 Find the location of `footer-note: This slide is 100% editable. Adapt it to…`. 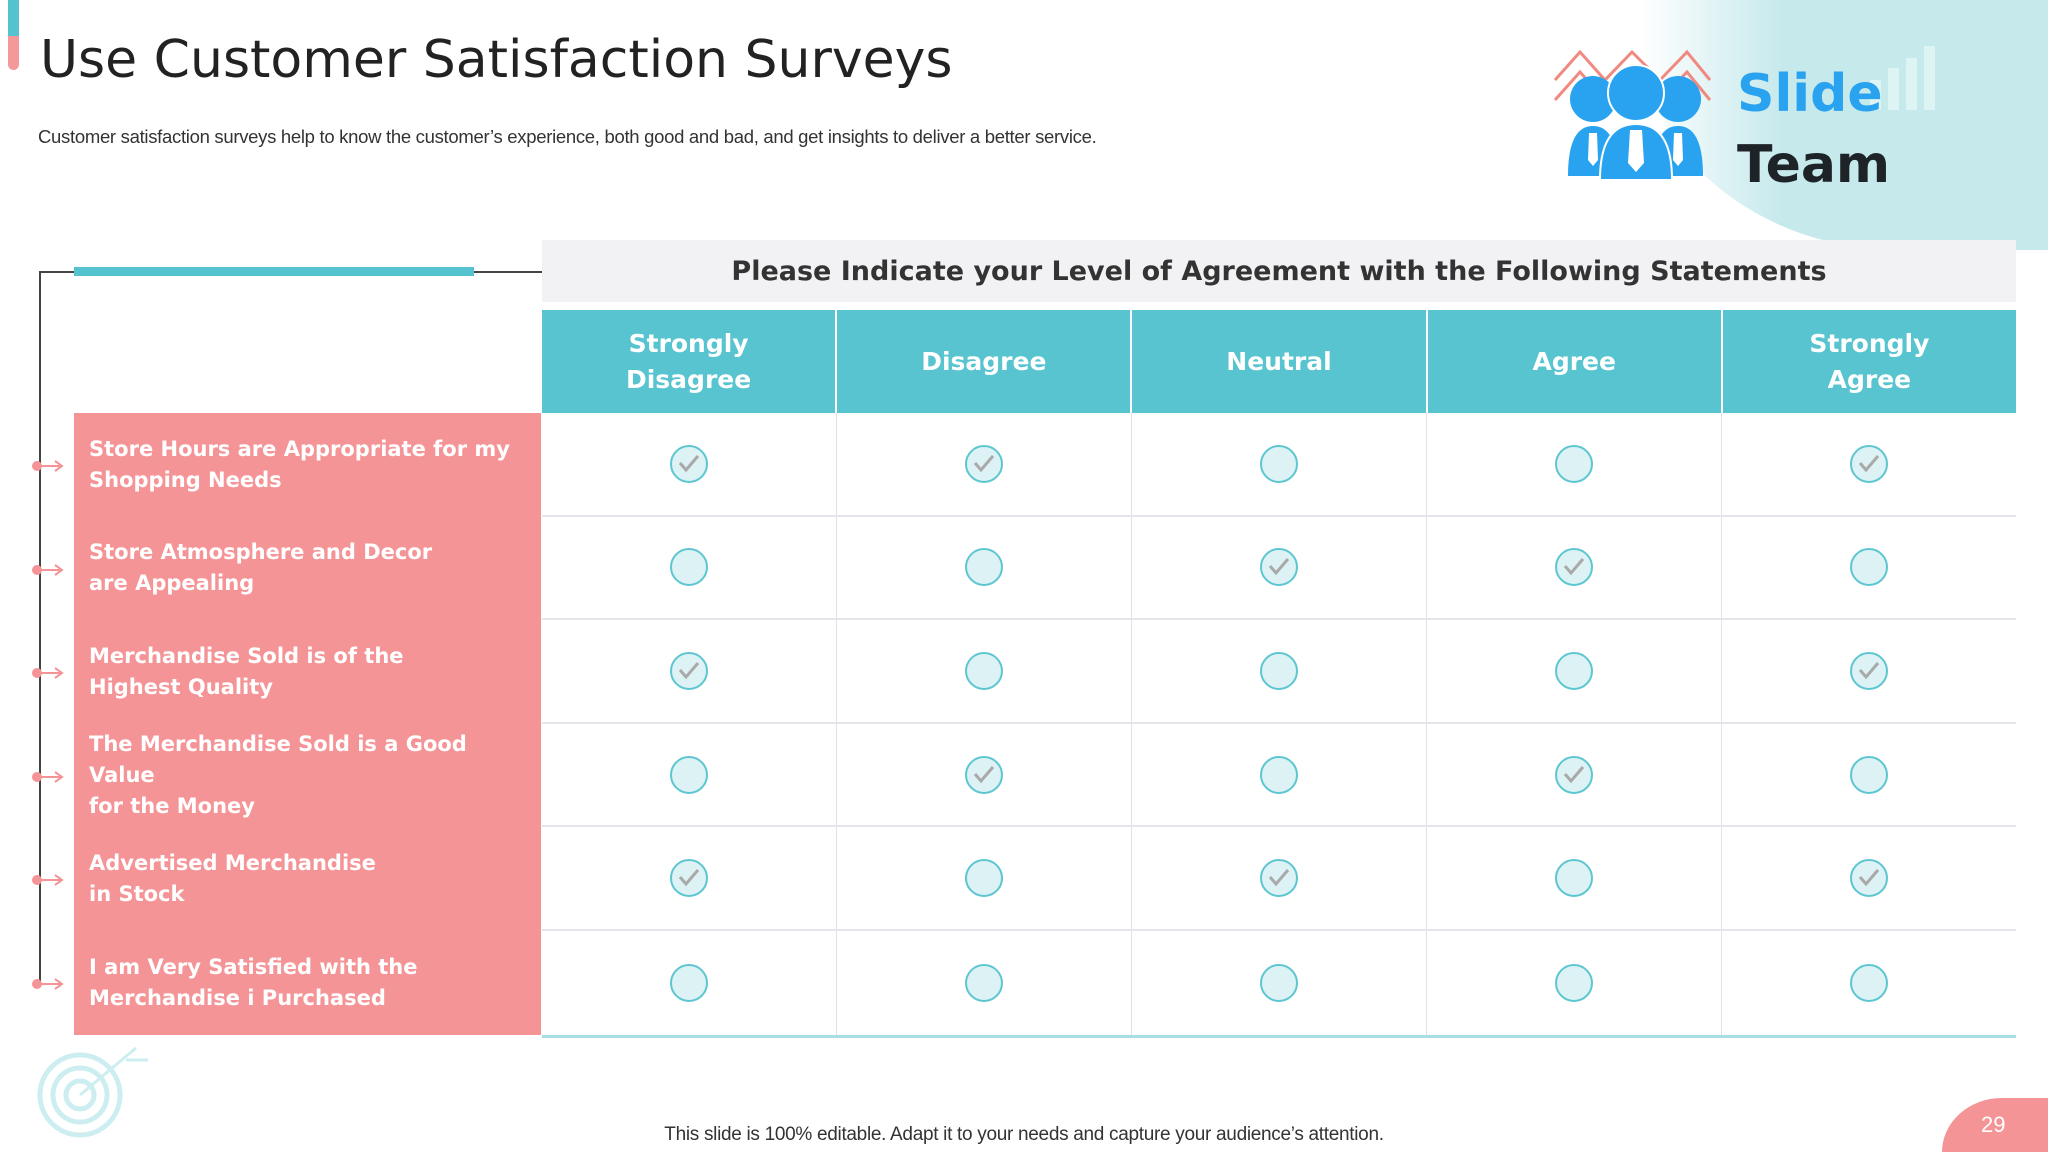

footer-note: This slide is 100% editable. Adapt it to… is located at coordinates (1024, 1134).